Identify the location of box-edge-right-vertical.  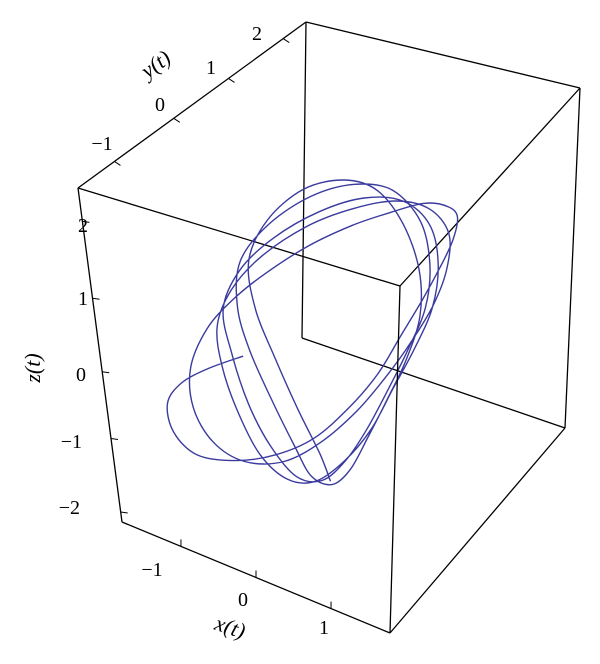
(572, 258).